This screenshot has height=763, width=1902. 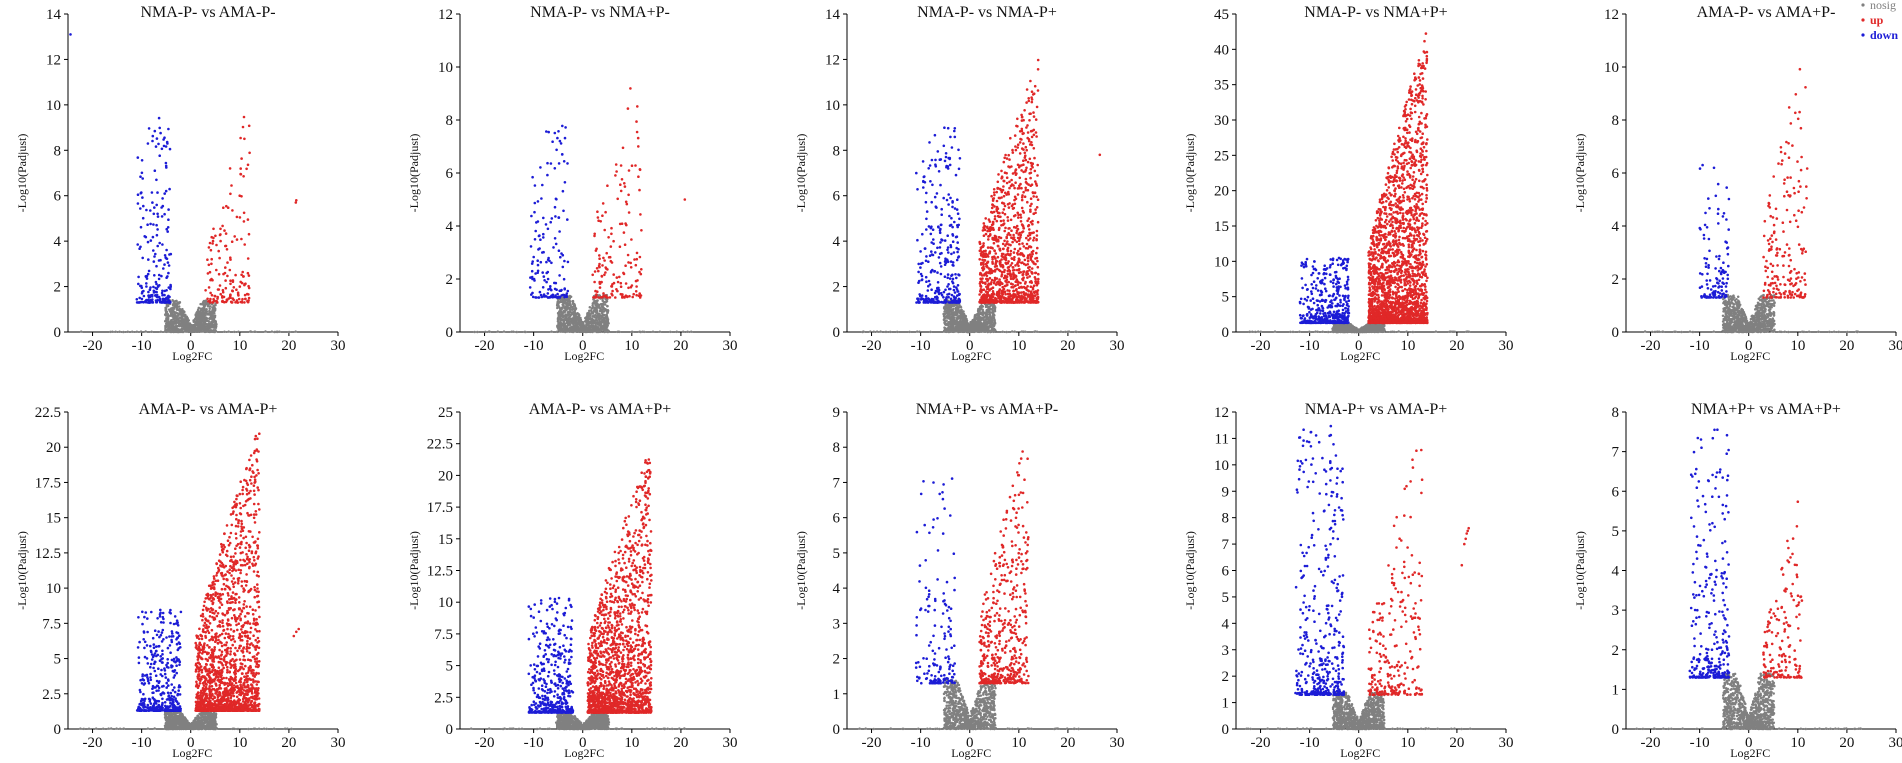 I want to click on x-axis-title: Log2FC, so click(x=192, y=356).